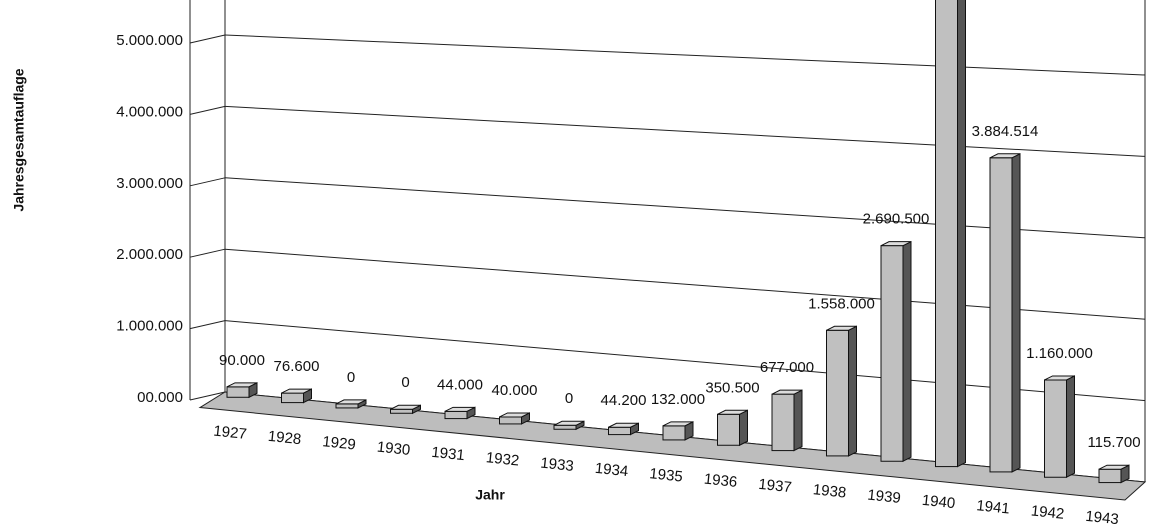 Image resolution: width=1164 pixels, height=529 pixels. I want to click on x-tick-label: 1935, so click(666, 475).